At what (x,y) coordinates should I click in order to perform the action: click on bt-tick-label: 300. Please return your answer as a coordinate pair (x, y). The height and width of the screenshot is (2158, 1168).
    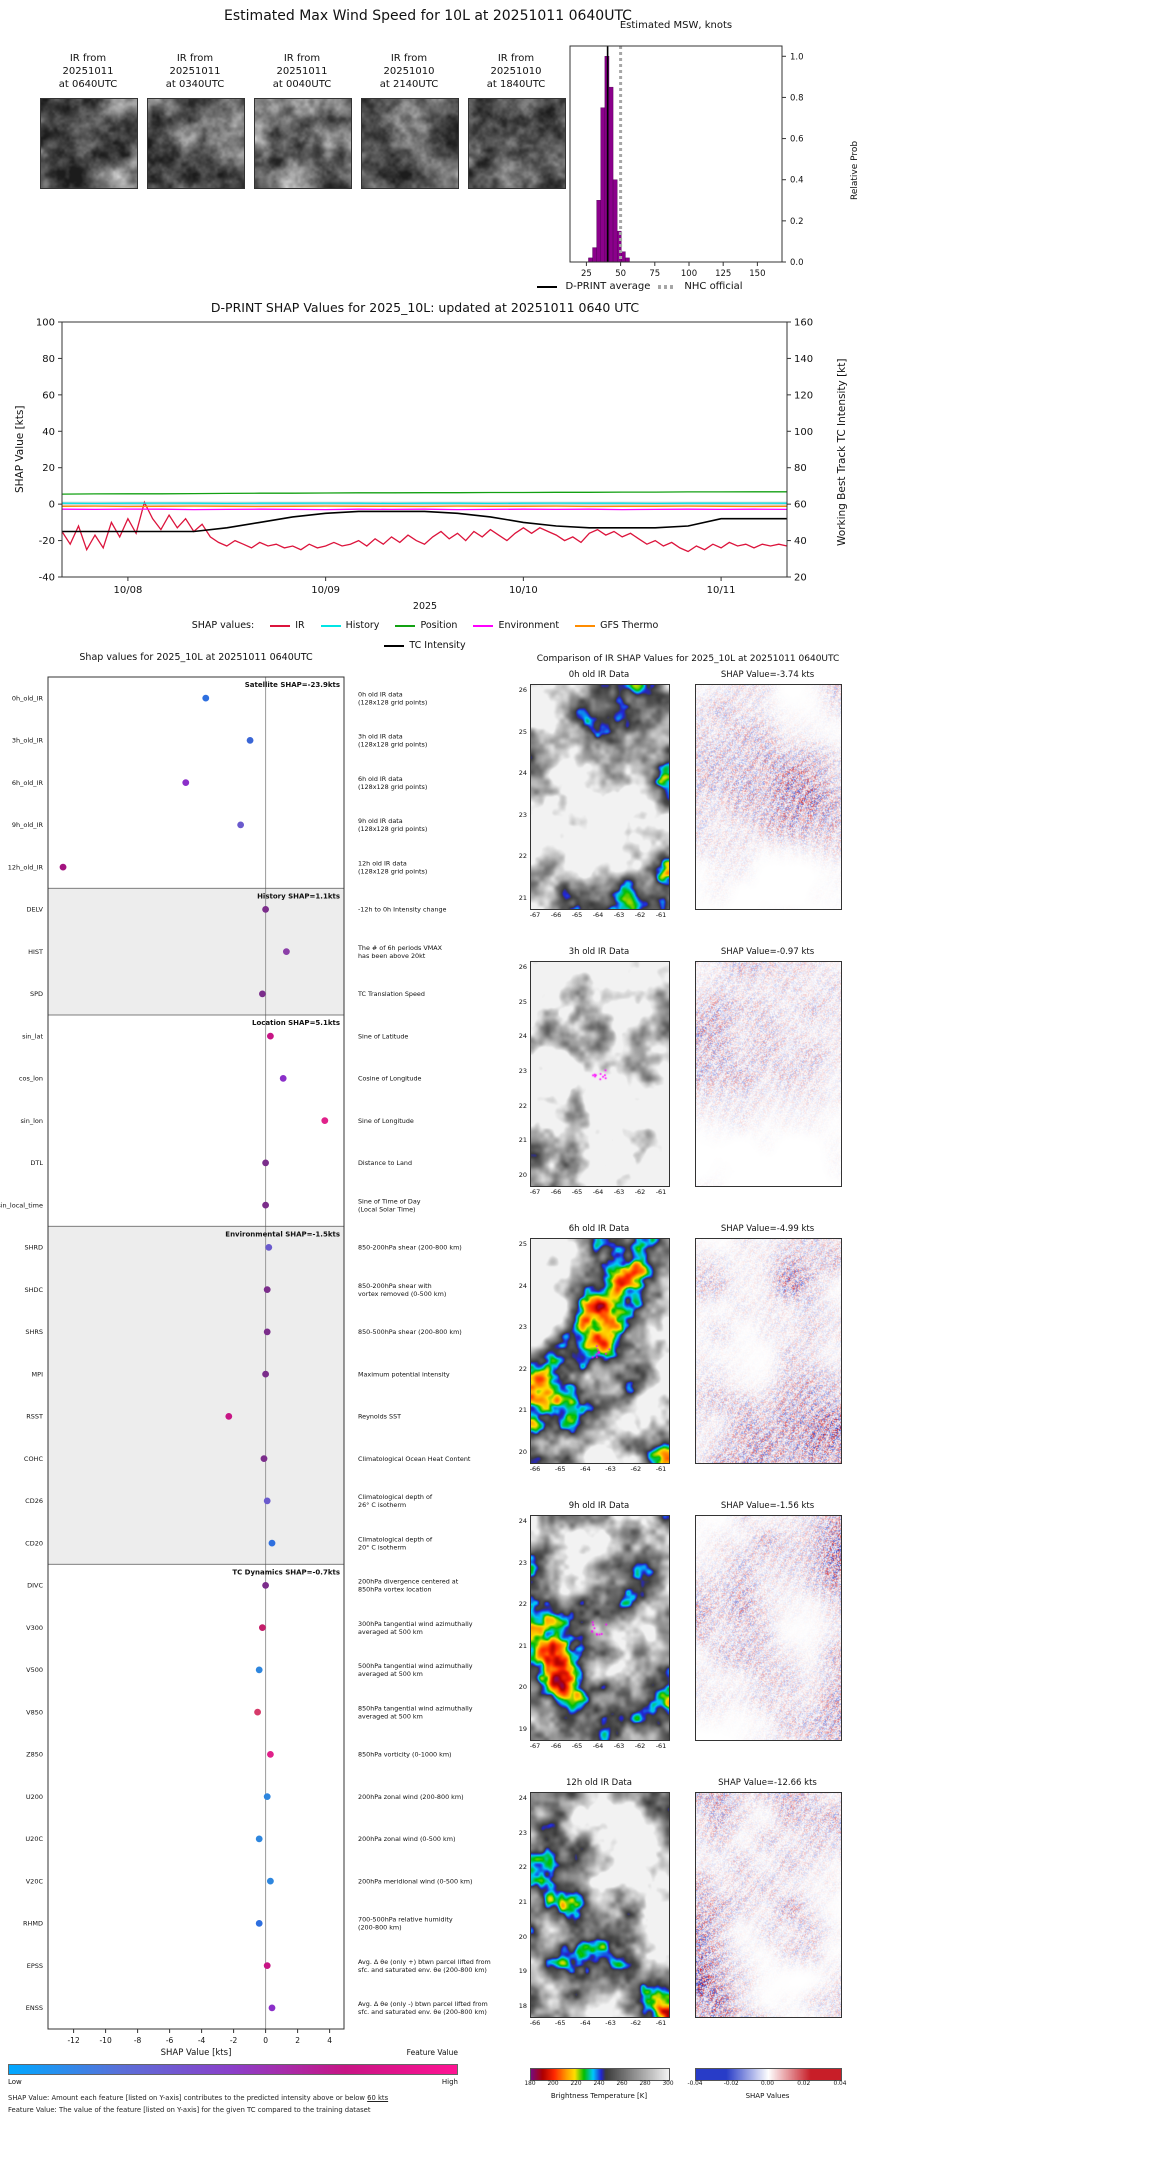
    Looking at the image, I should click on (668, 2084).